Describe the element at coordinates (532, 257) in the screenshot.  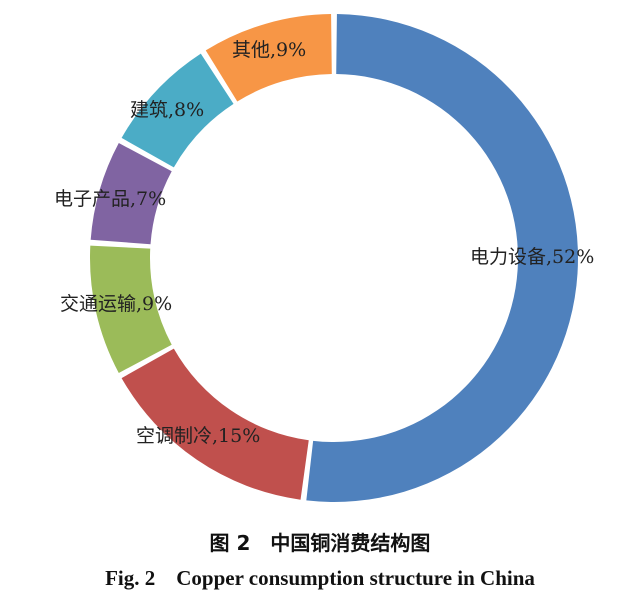
I see `slice-label: 电力设备,52%` at that location.